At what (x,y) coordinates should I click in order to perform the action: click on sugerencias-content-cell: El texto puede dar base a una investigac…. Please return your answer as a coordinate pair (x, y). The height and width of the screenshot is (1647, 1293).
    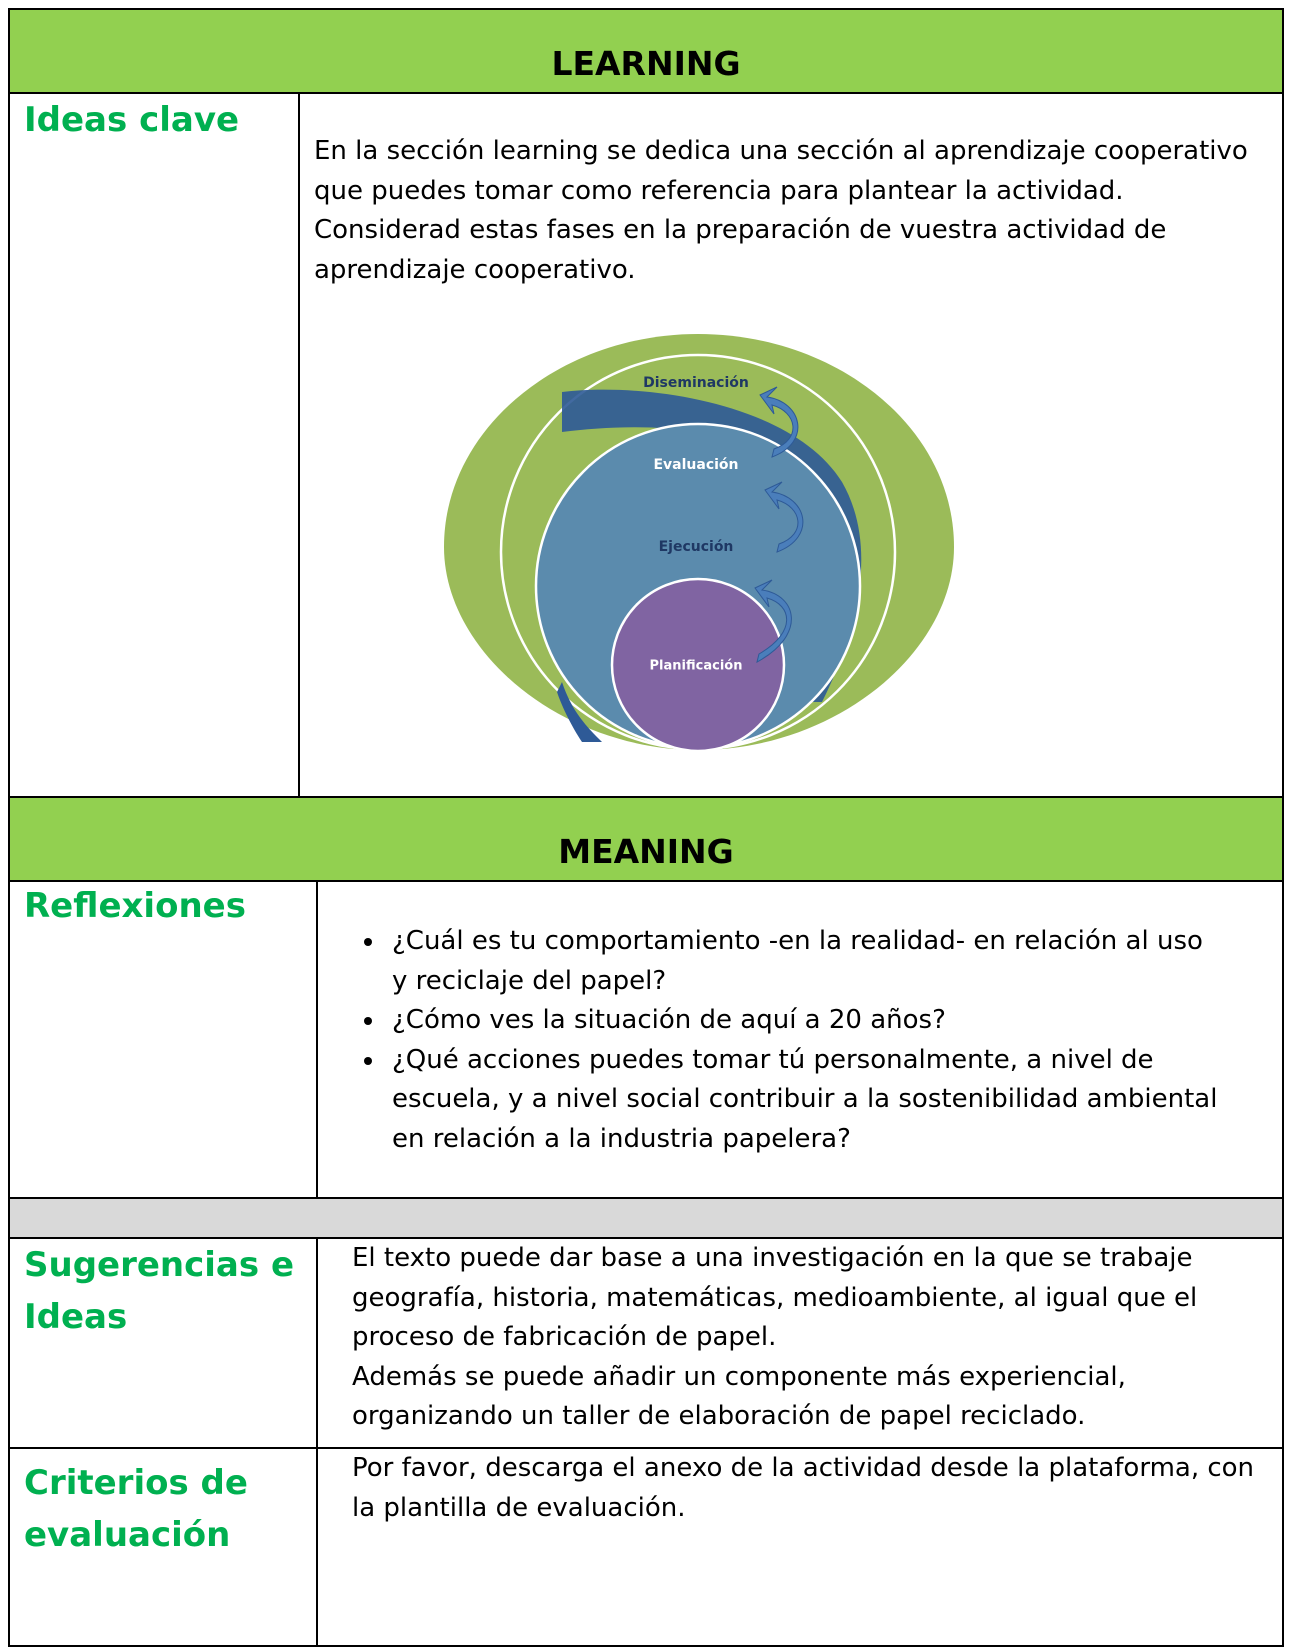
    Looking at the image, I should click on (800, 1343).